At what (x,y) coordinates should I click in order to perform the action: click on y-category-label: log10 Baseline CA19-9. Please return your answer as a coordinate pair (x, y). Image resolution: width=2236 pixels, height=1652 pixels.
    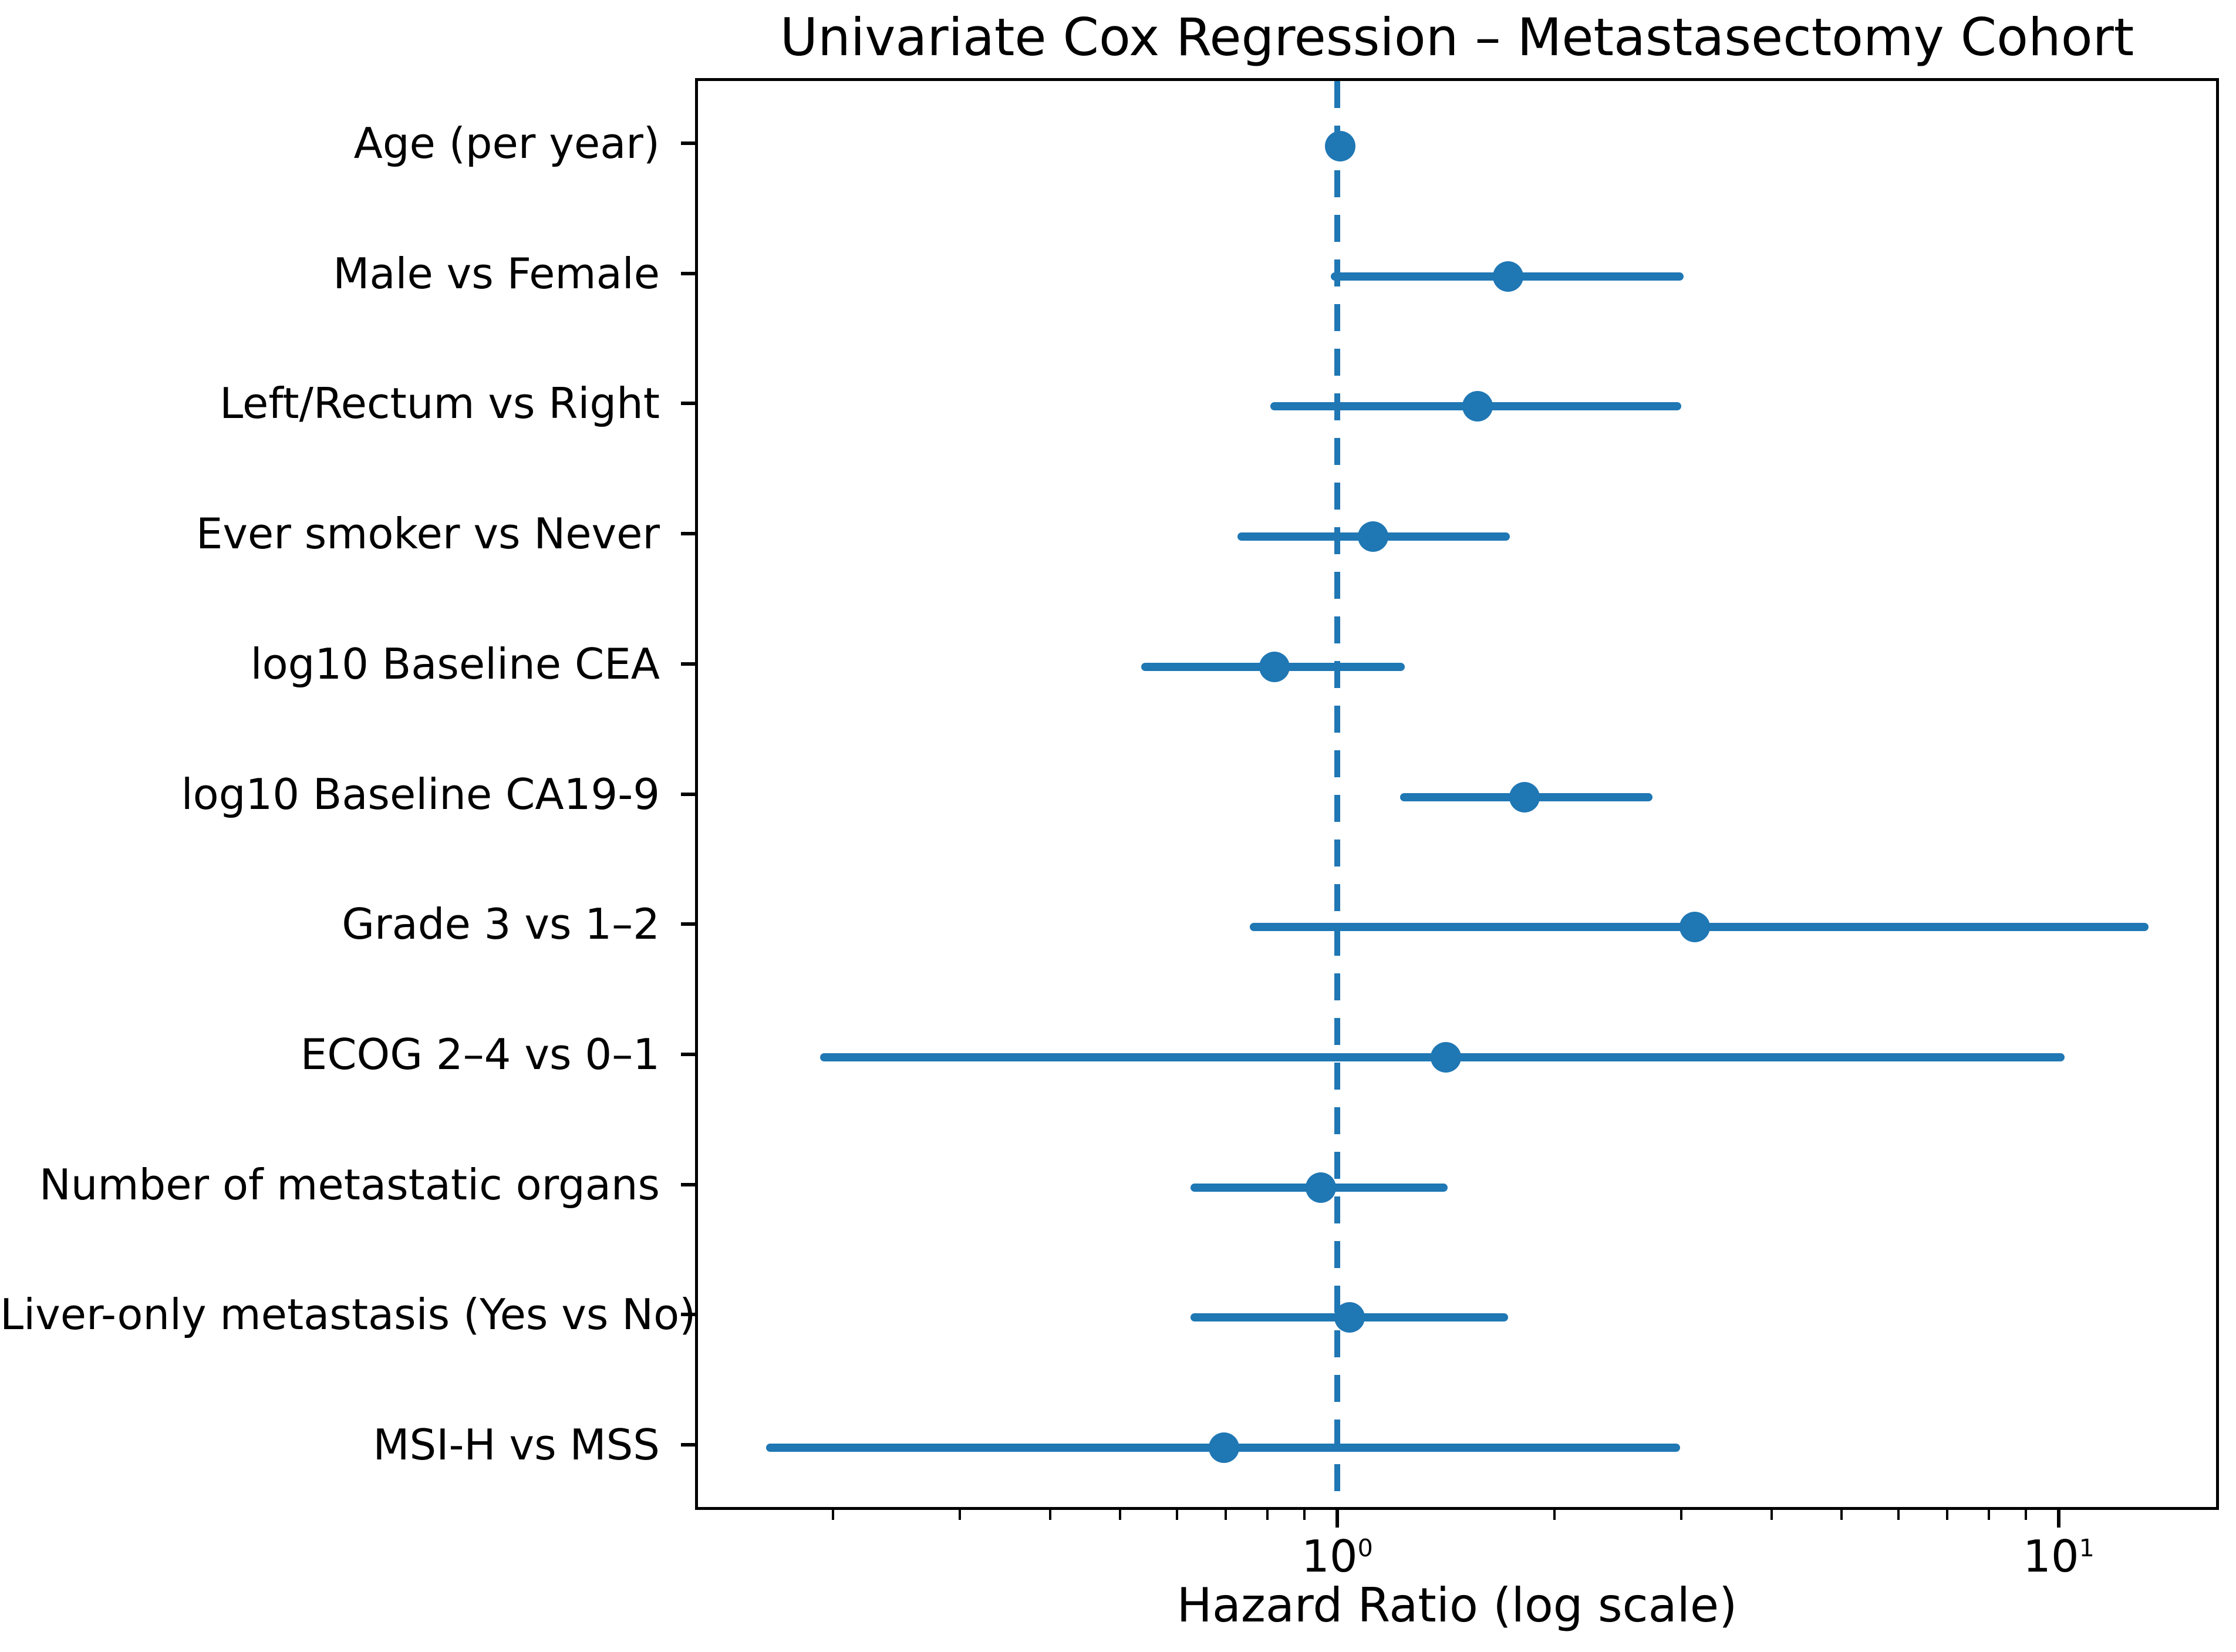
    Looking at the image, I should click on (420, 794).